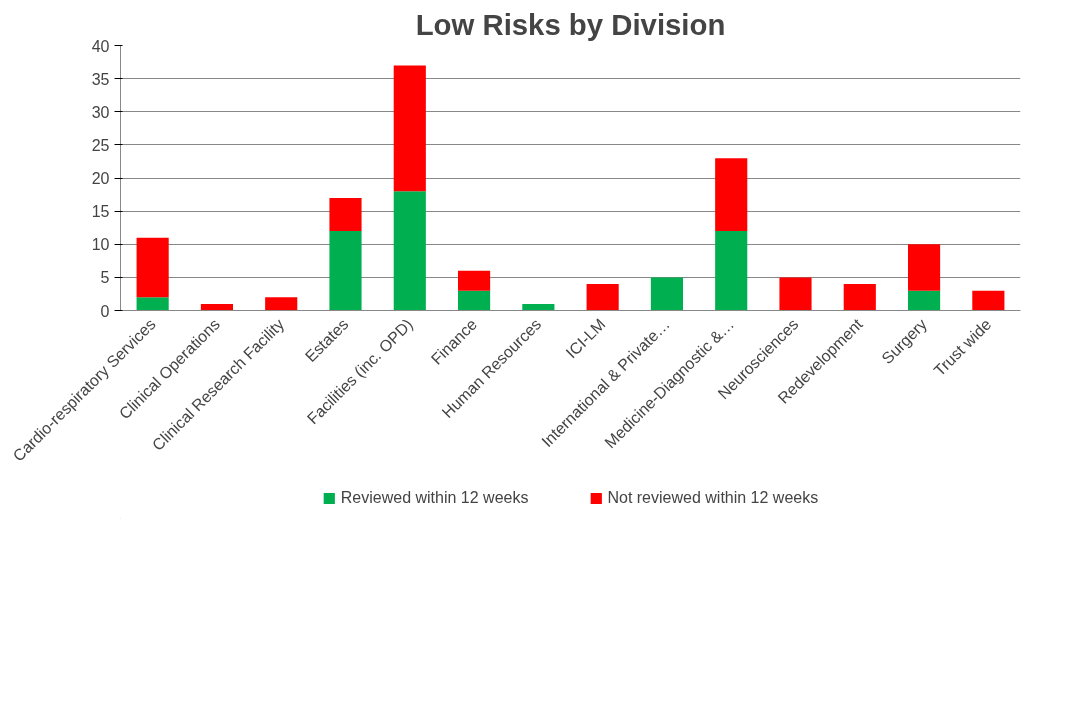 The height and width of the screenshot is (709, 1079). I want to click on y-tick-label: 15, so click(100, 212).